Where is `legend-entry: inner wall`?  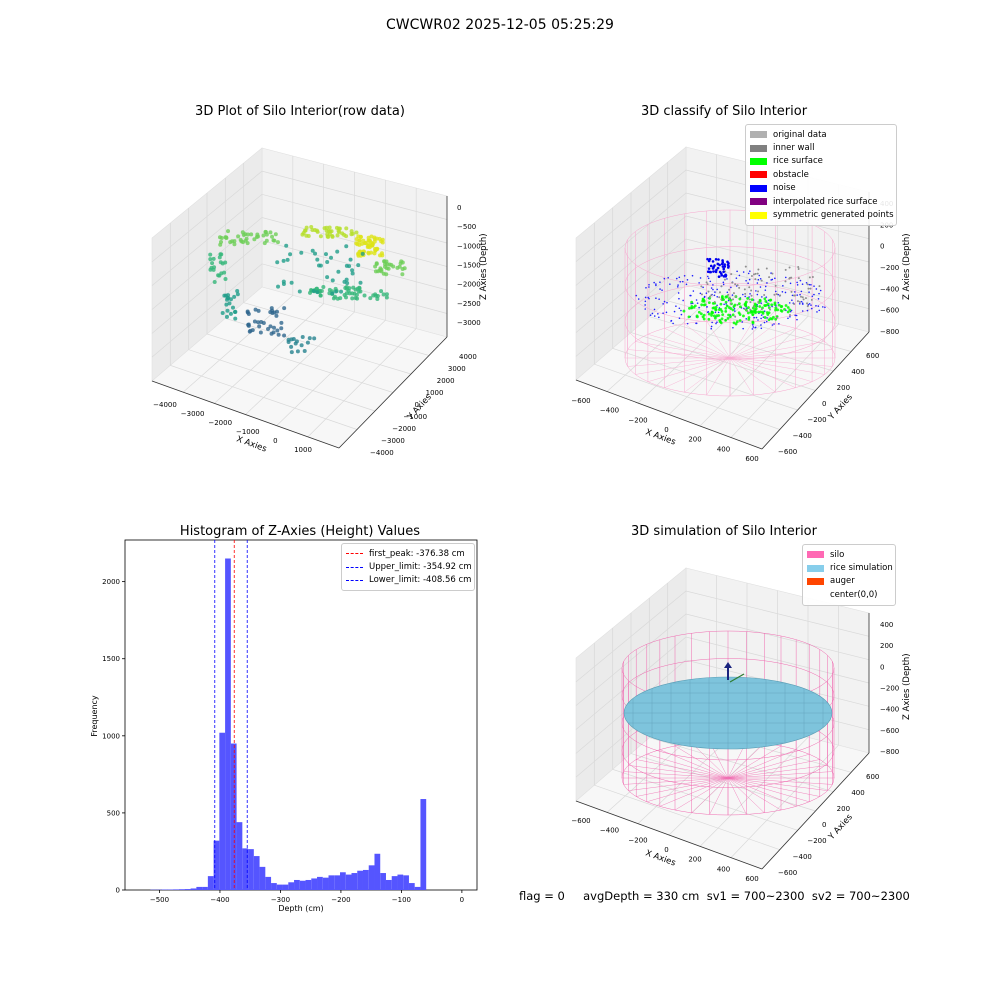
legend-entry: inner wall is located at coordinates (821, 147).